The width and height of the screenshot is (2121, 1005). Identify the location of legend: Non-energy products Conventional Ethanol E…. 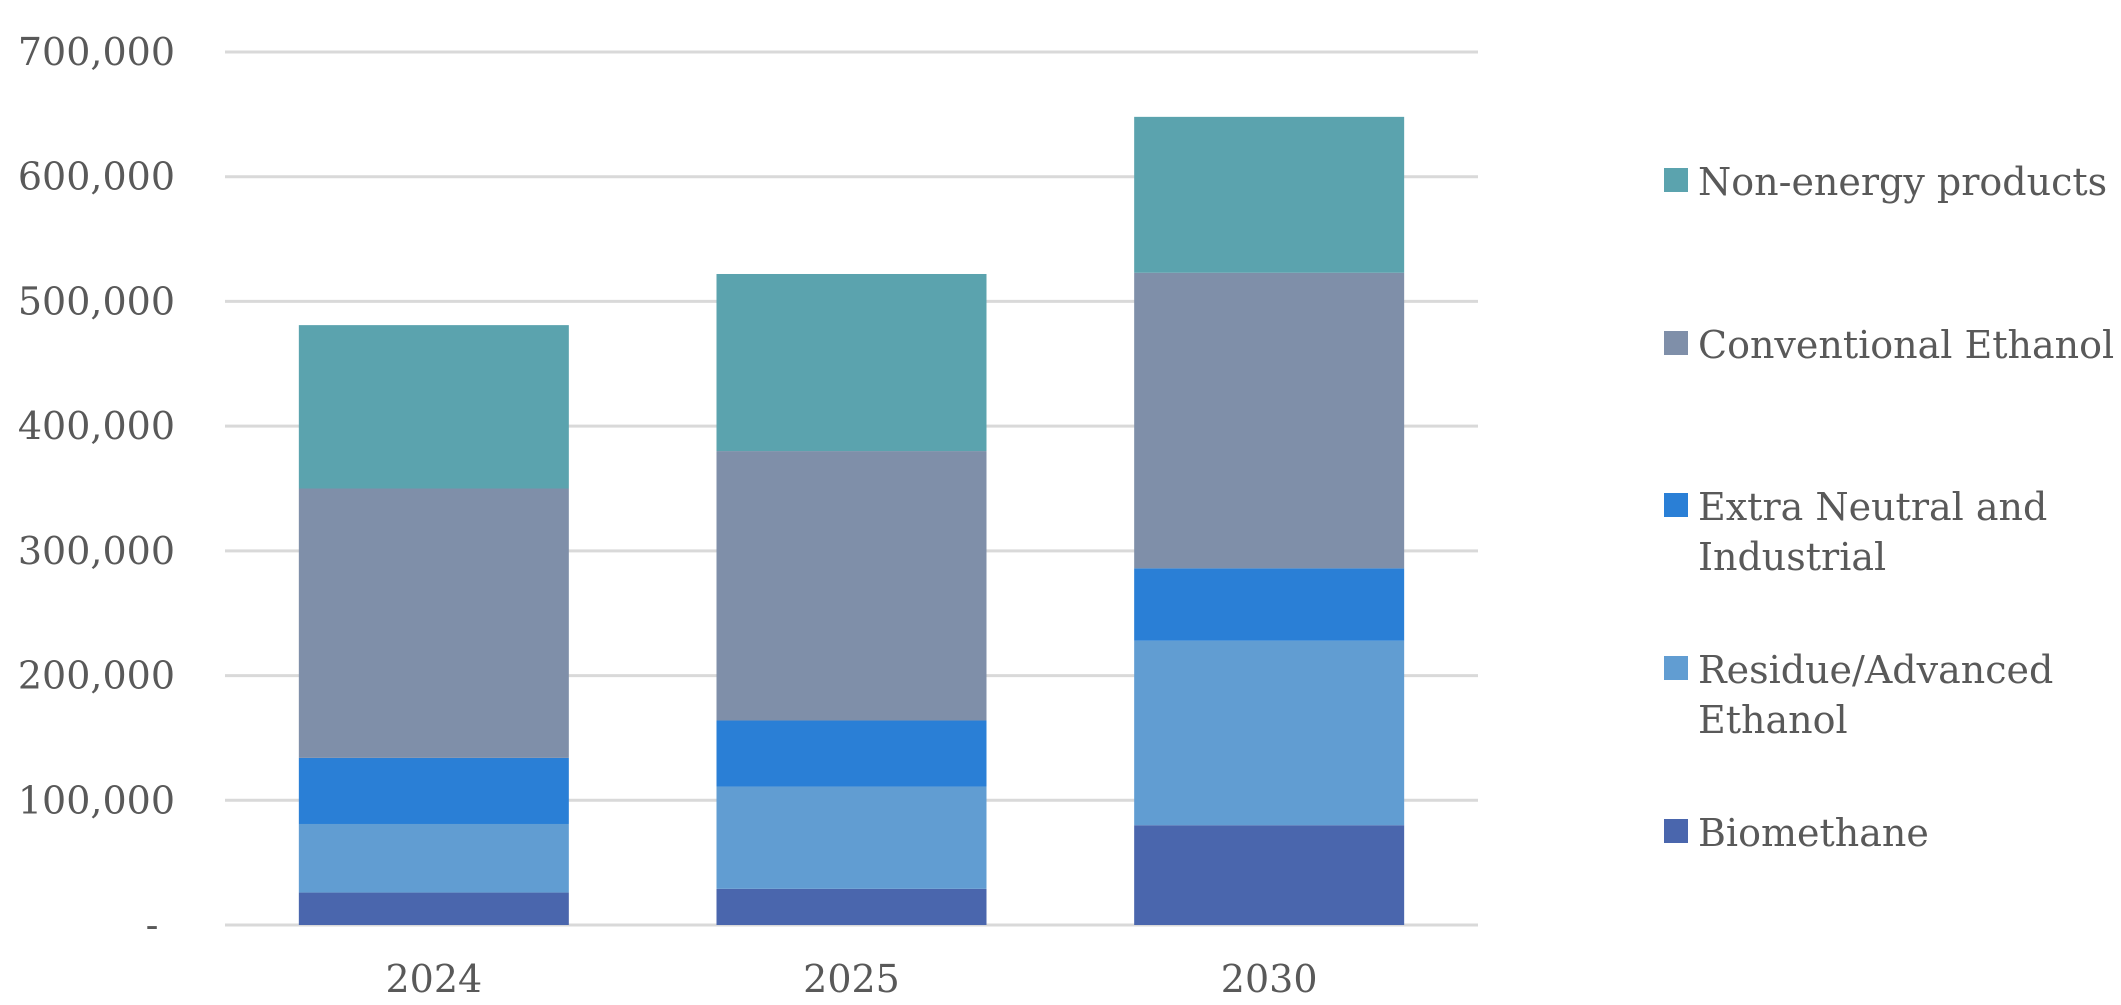
(1889, 507).